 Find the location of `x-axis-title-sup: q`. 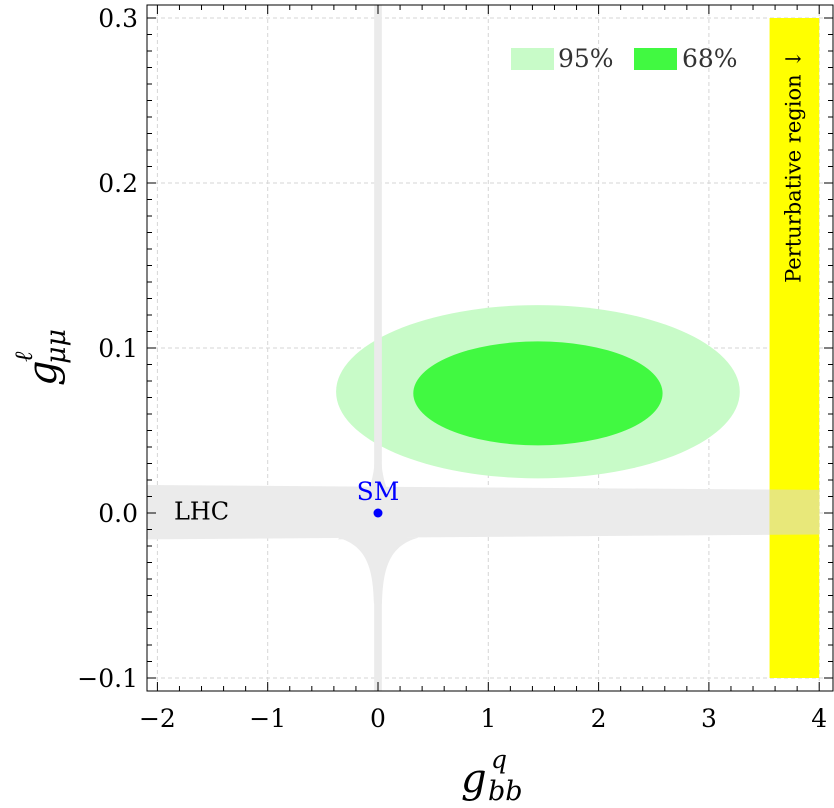

x-axis-title-sup: q is located at coordinates (499, 759).